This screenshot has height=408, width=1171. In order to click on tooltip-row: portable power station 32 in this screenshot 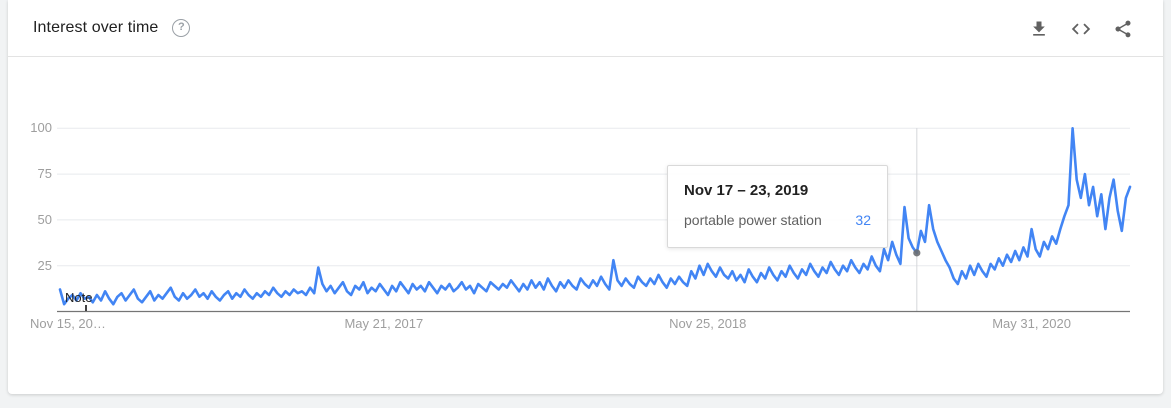, I will do `click(777, 220)`.